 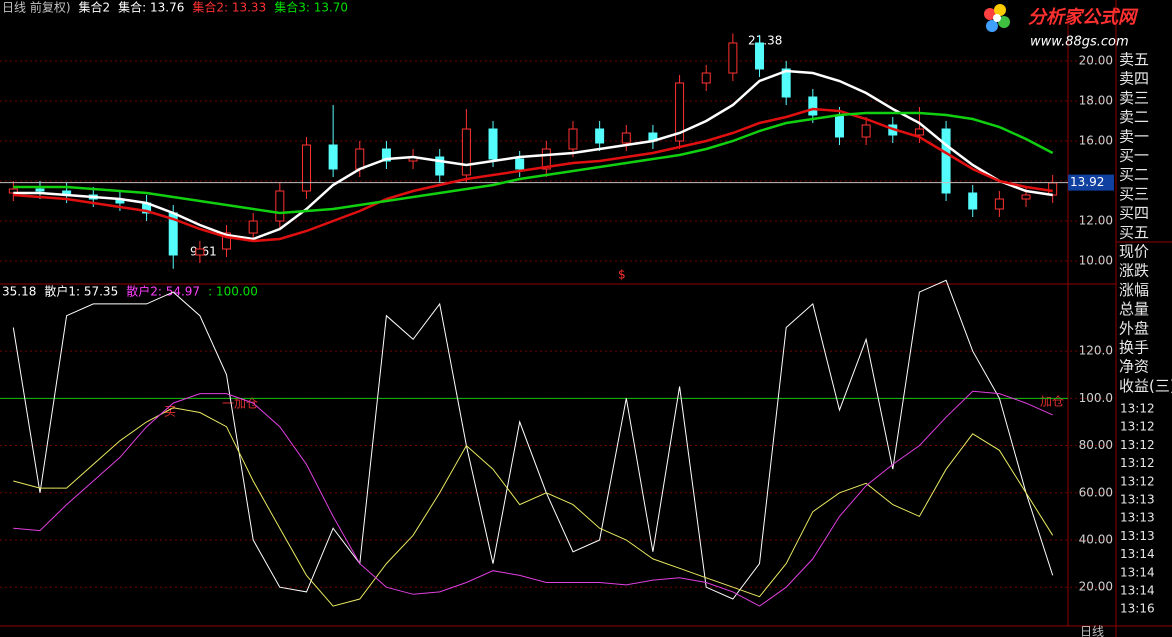 I want to click on y-tick-label: 80.00, so click(x=1096, y=445).